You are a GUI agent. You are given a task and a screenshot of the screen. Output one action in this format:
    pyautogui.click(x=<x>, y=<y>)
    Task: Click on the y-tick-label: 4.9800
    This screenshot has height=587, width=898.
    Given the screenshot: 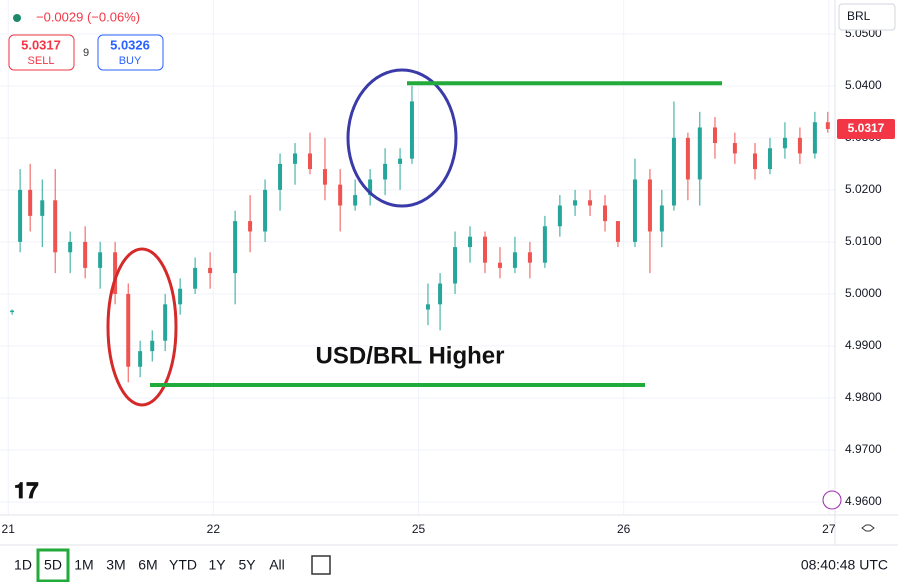 What is the action you would take?
    pyautogui.click(x=863, y=397)
    